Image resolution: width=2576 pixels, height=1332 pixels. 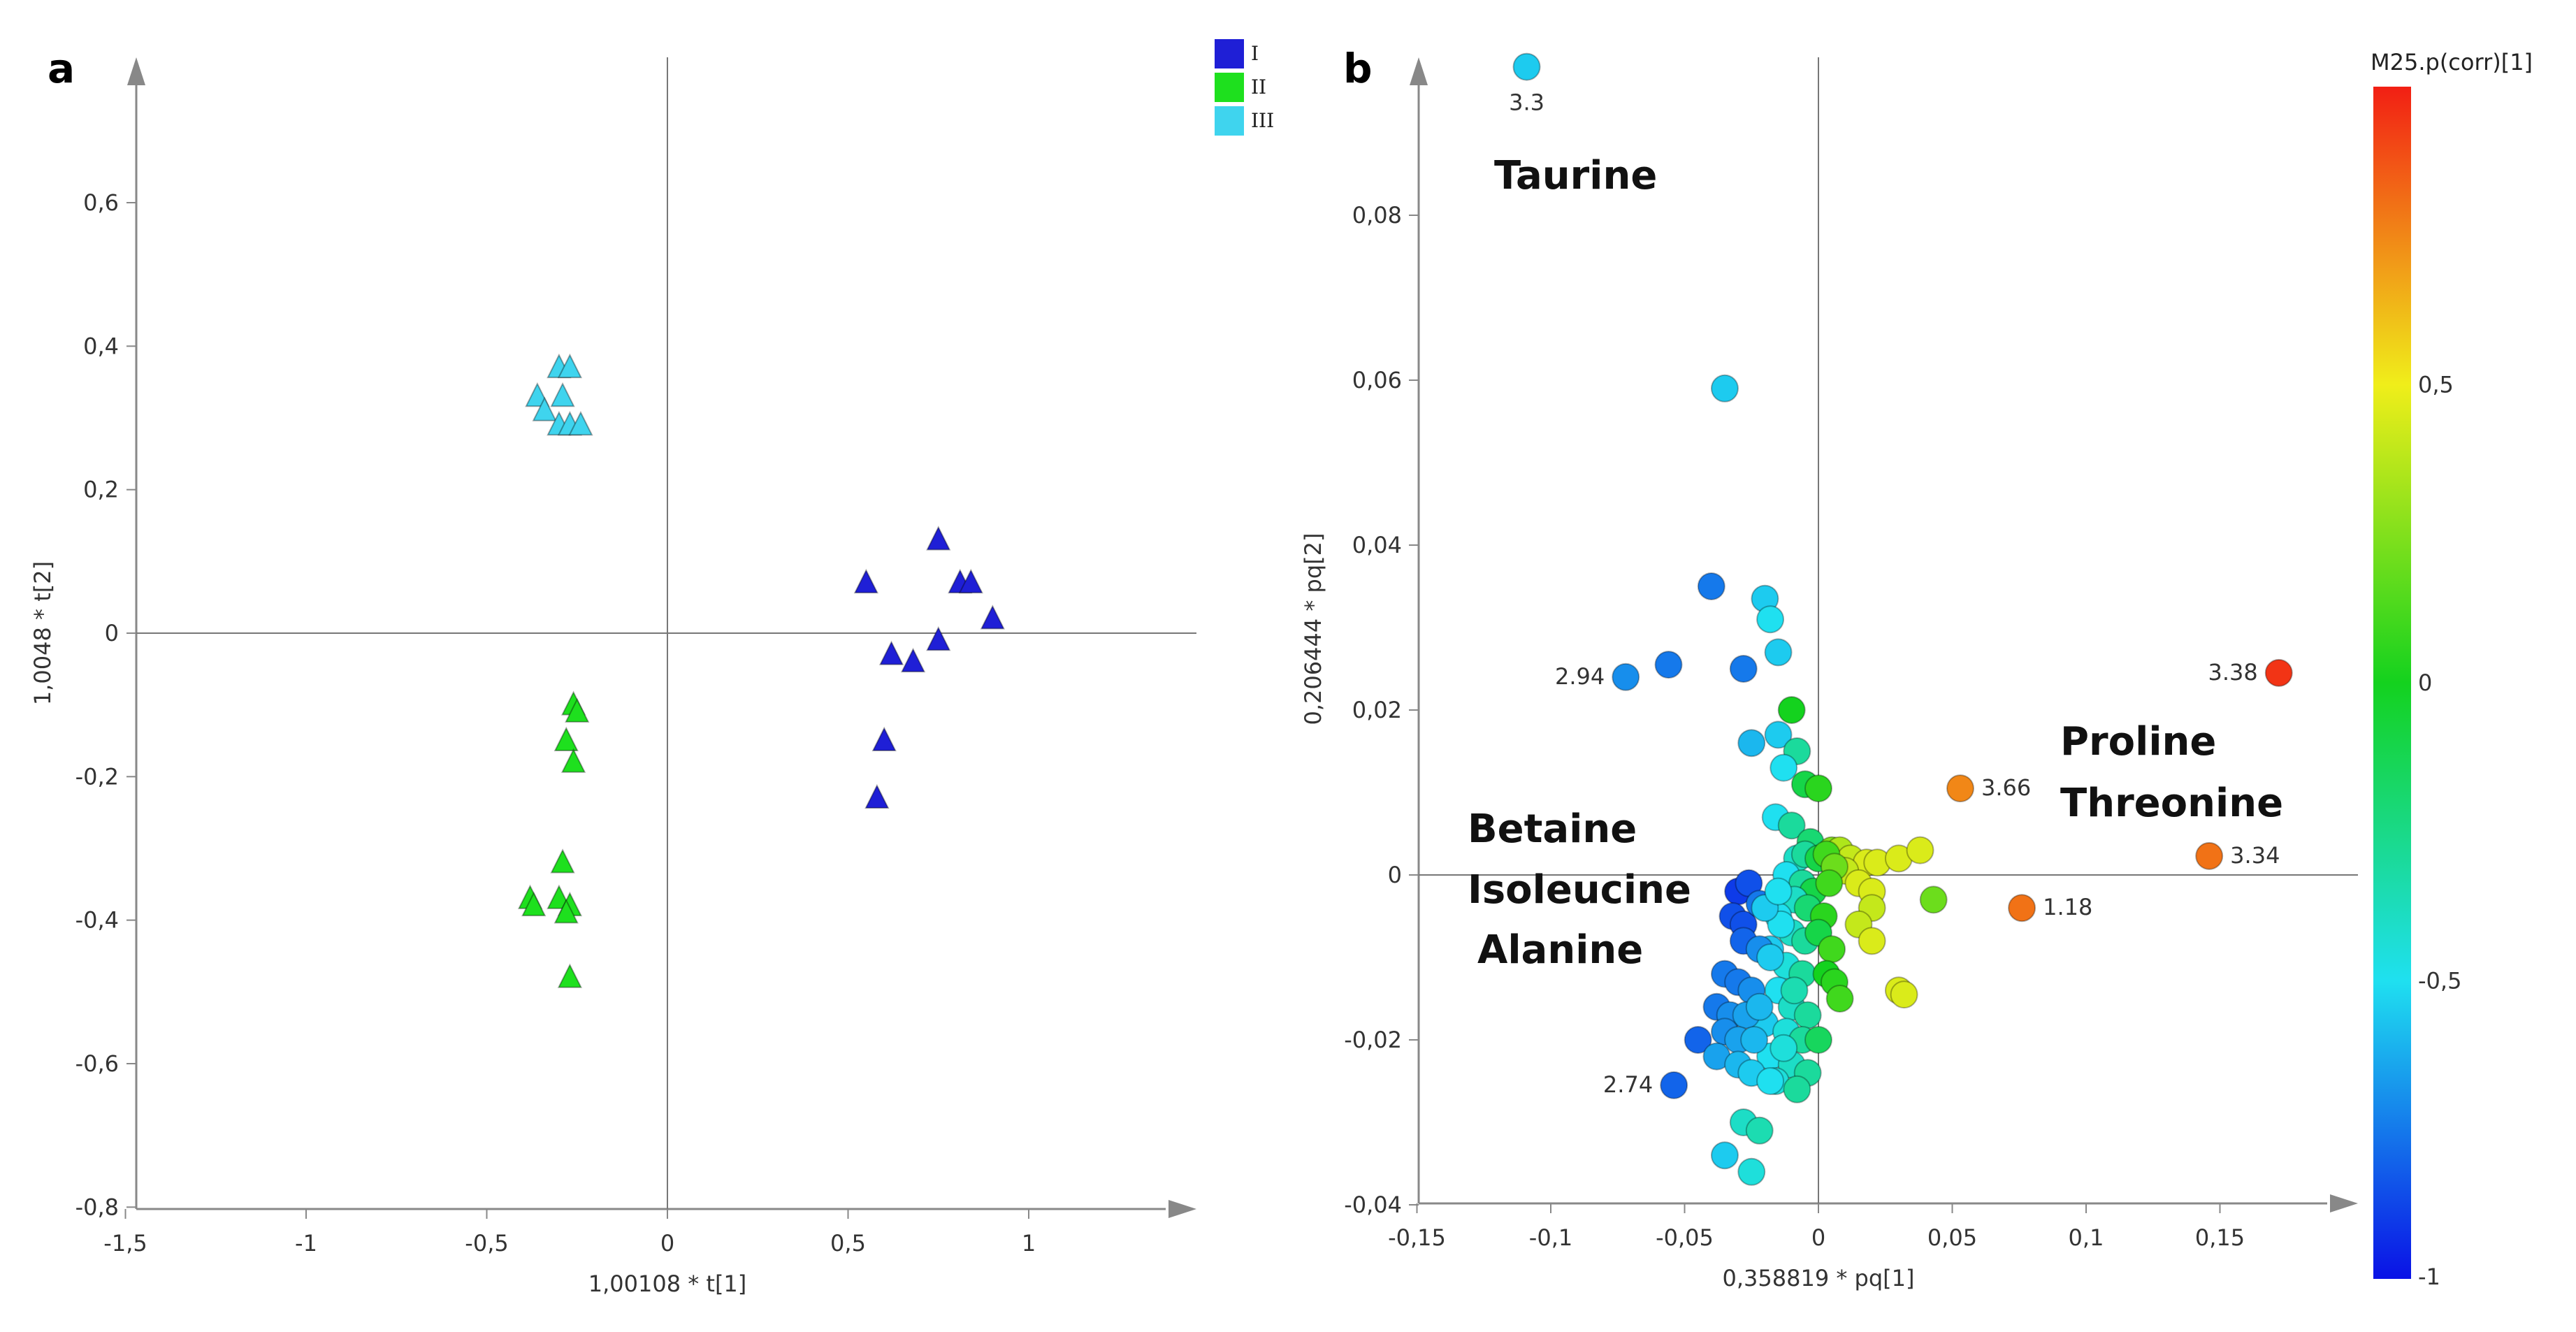 I want to click on legend-label-III: III, so click(x=1262, y=120).